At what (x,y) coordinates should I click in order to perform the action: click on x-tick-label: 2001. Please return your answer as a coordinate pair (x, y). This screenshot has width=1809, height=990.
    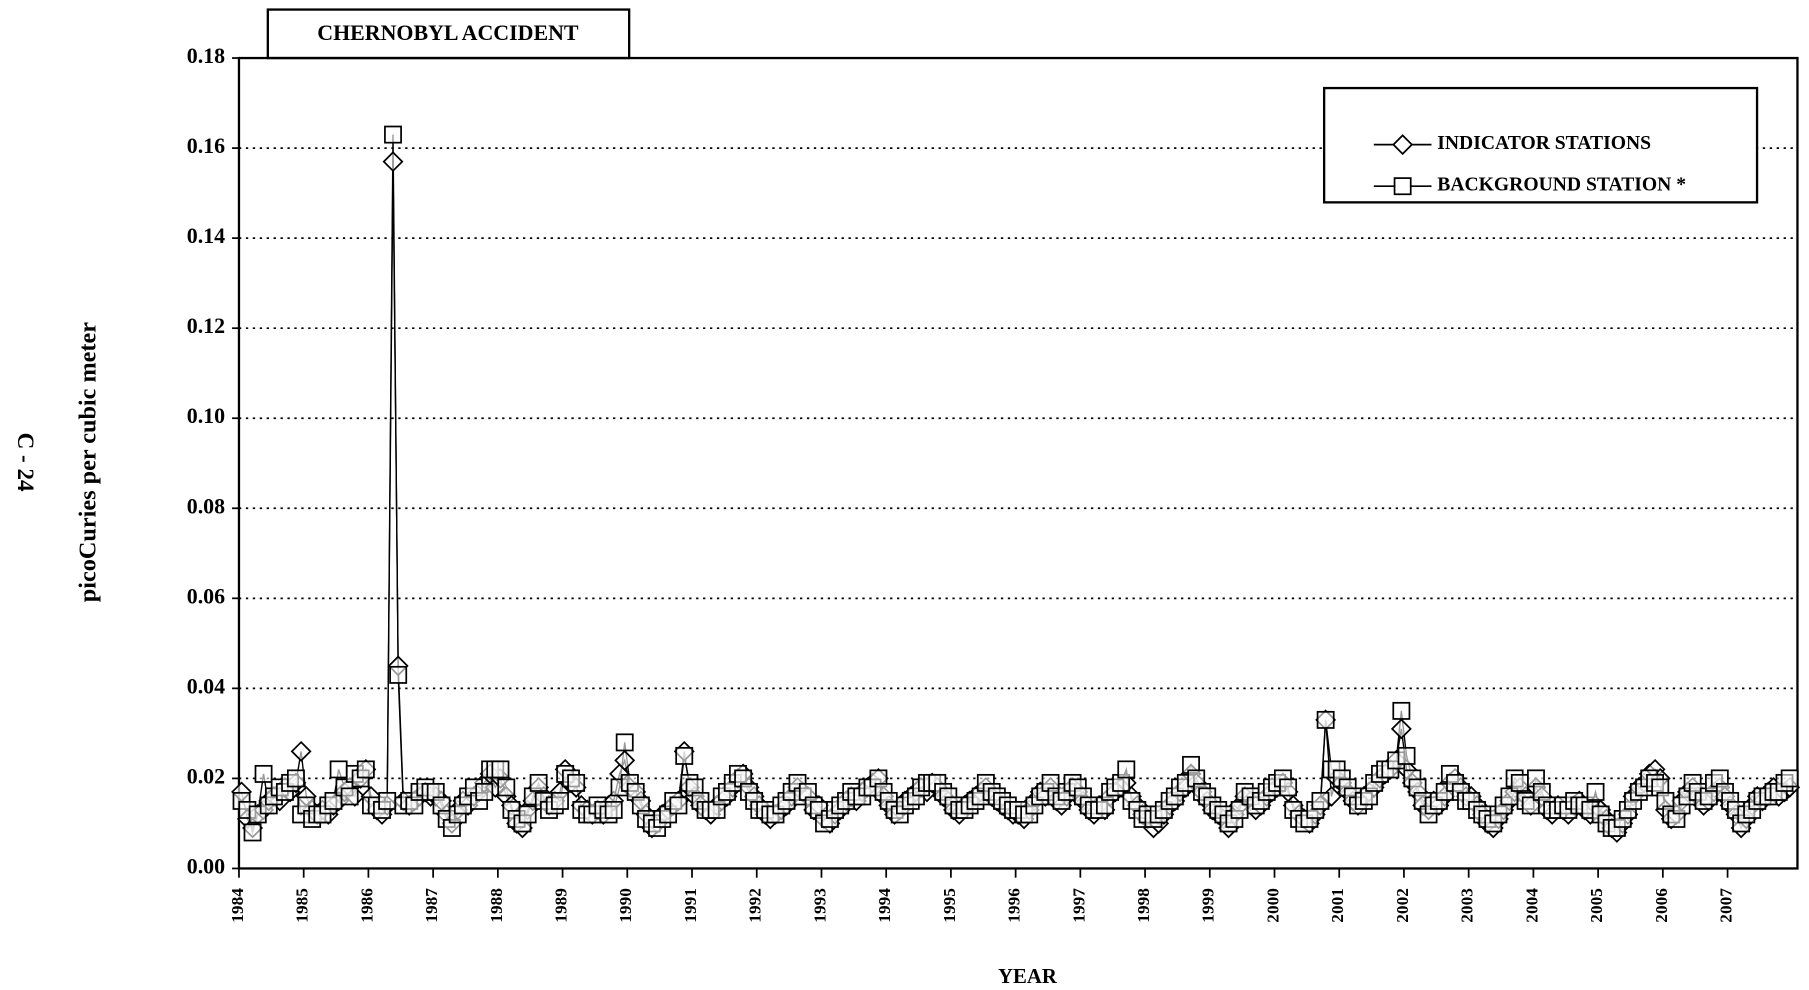
    Looking at the image, I should click on (1337, 905).